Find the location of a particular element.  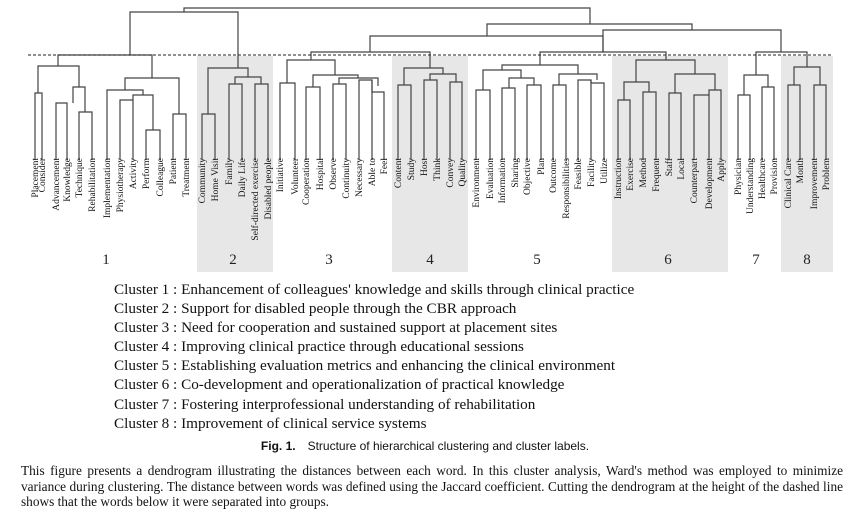

leaf-word: Observe is located at coordinates (334, 174).